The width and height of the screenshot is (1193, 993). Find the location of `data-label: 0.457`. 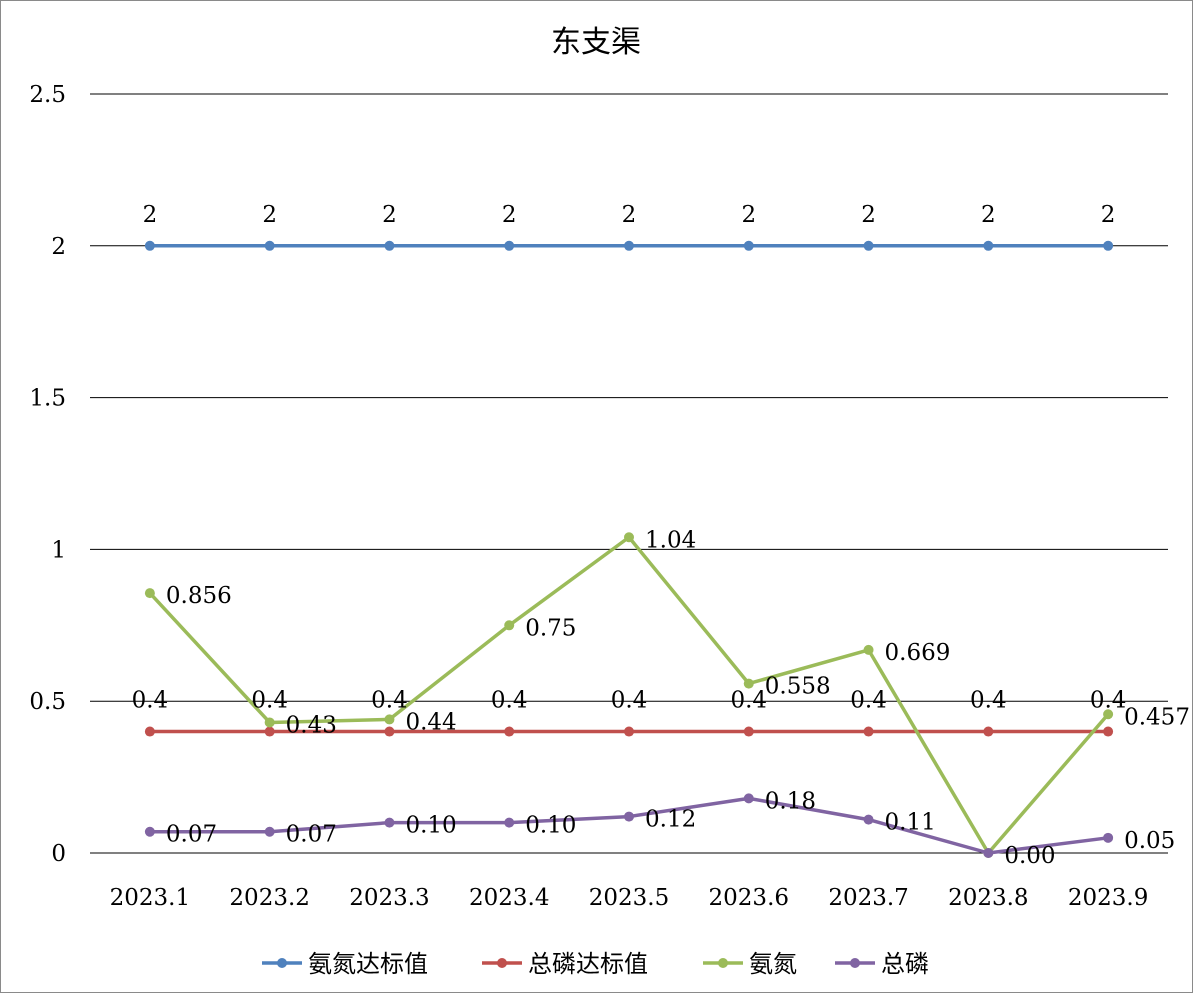

data-label: 0.457 is located at coordinates (1157, 717).